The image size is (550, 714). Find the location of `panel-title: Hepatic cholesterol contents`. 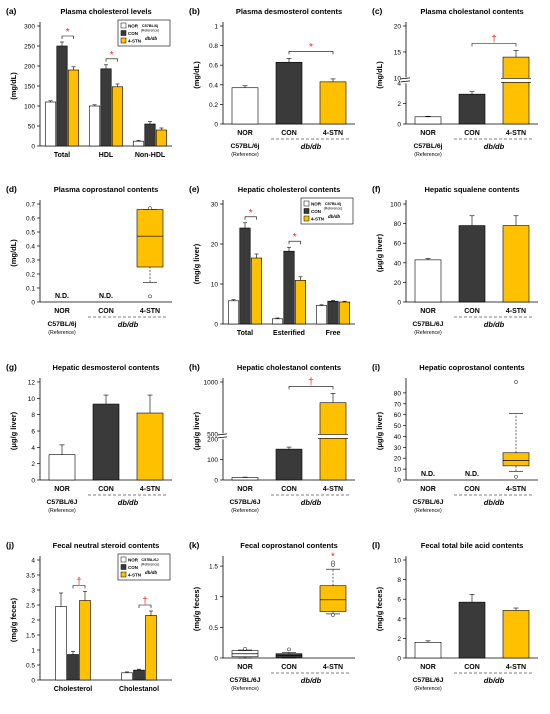

panel-title: Hepatic cholesterol contents is located at coordinates (289, 189).